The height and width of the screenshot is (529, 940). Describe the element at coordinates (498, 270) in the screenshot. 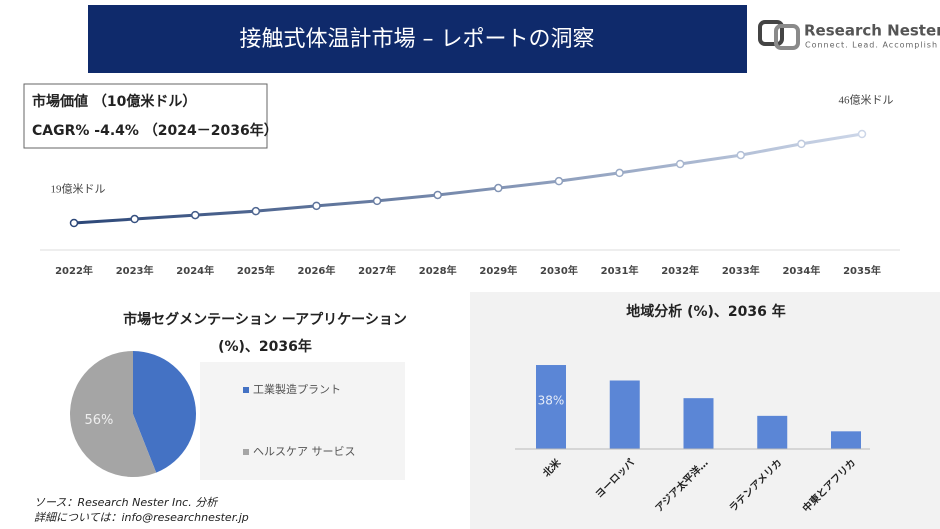

I see `x-tick-label: 2029年` at that location.